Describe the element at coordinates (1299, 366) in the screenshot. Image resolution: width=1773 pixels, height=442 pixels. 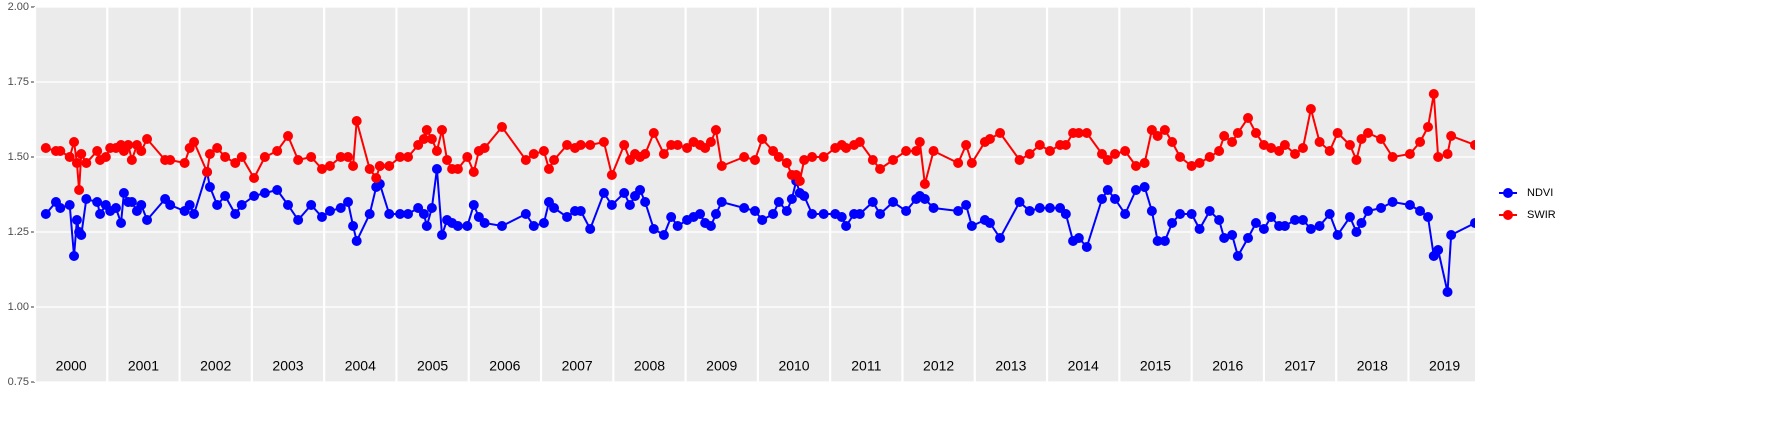
I see `year-label: 2017` at that location.